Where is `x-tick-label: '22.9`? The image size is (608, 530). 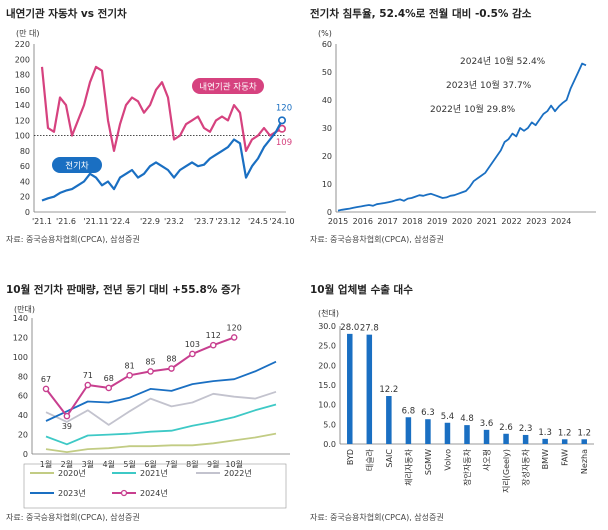
x-tick-label: '22.9 is located at coordinates (150, 221).